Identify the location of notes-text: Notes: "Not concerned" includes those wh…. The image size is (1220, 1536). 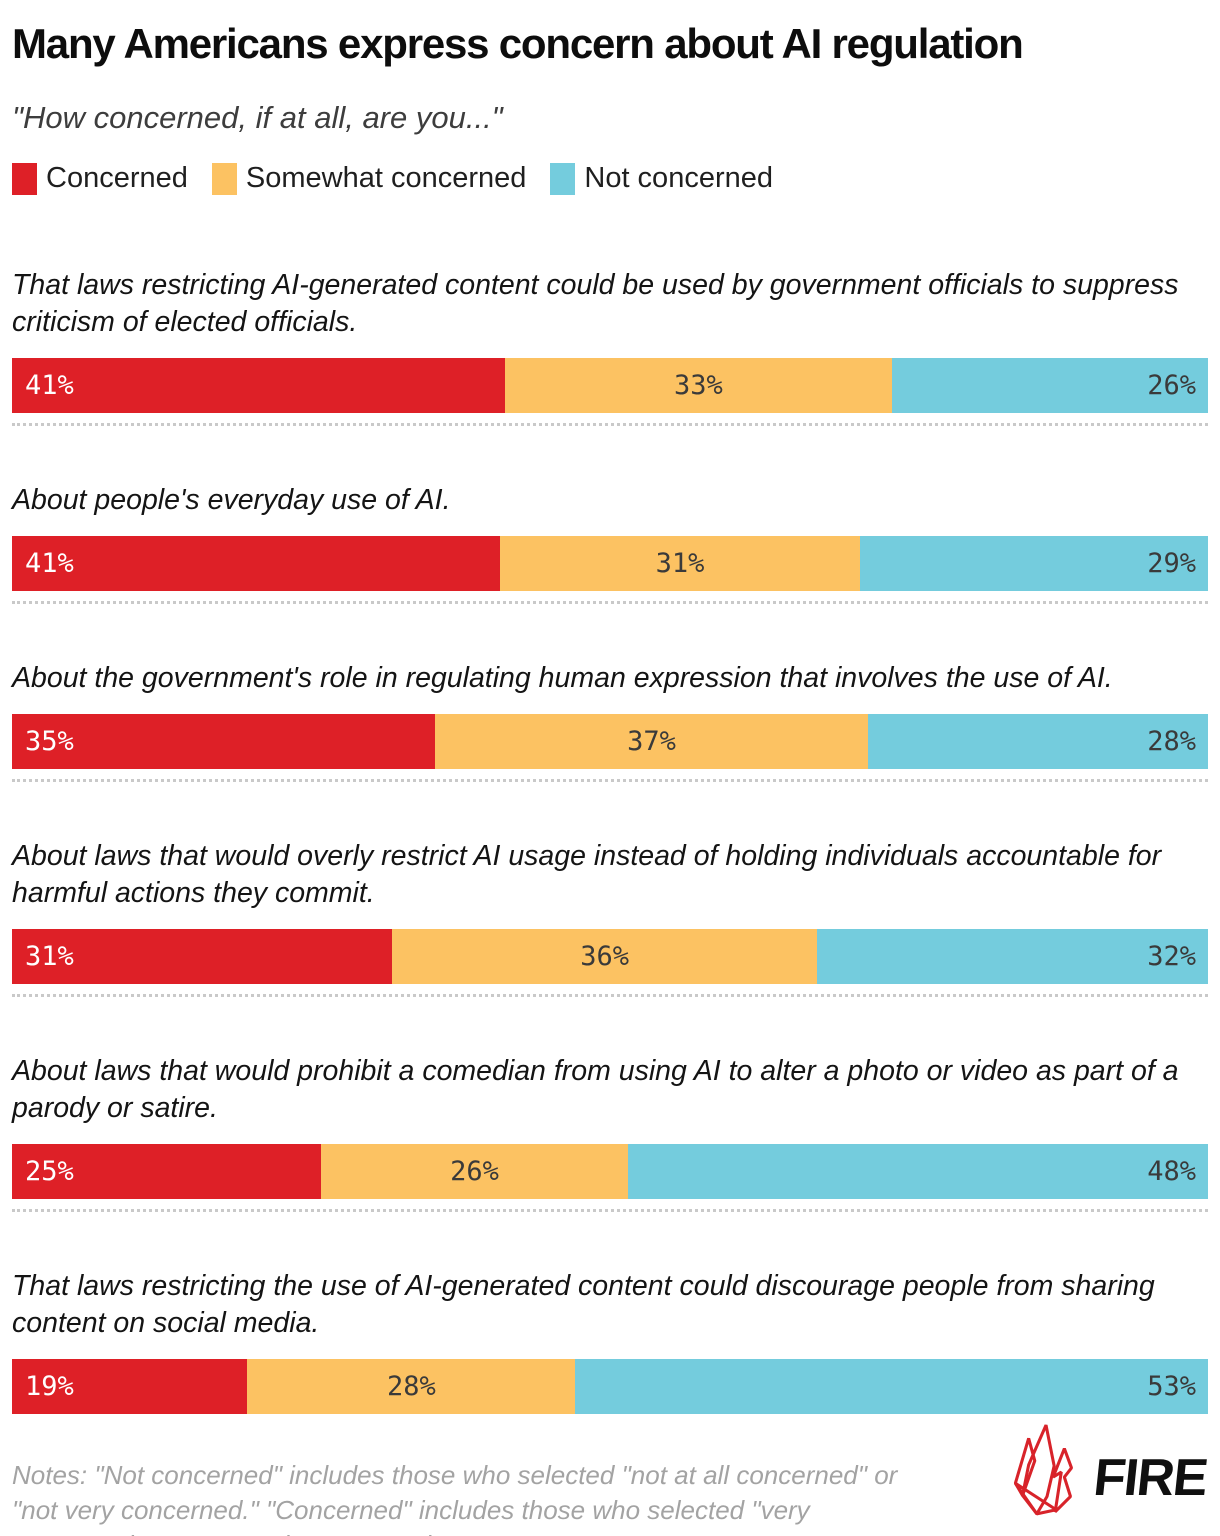
(455, 1498).